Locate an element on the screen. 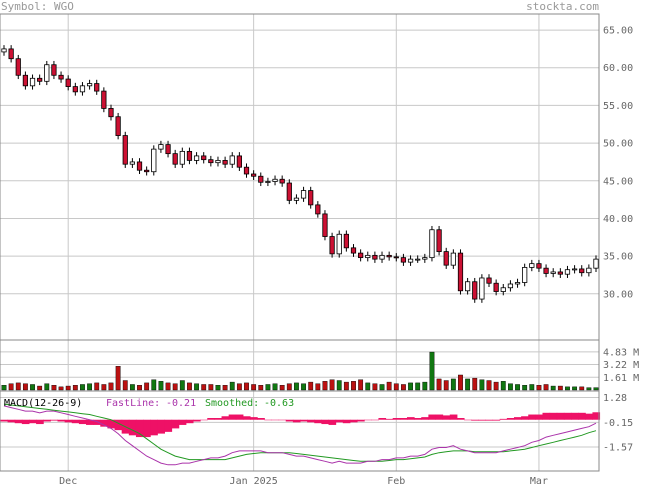  smoothed-value: -0.63 is located at coordinates (279, 403).